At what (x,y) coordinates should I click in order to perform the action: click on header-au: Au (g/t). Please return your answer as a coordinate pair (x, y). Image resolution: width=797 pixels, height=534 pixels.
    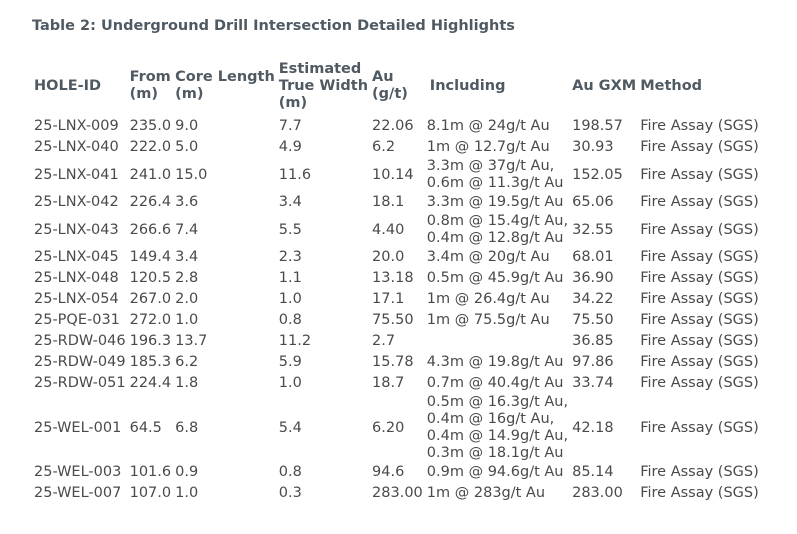
    Looking at the image, I should click on (390, 85).